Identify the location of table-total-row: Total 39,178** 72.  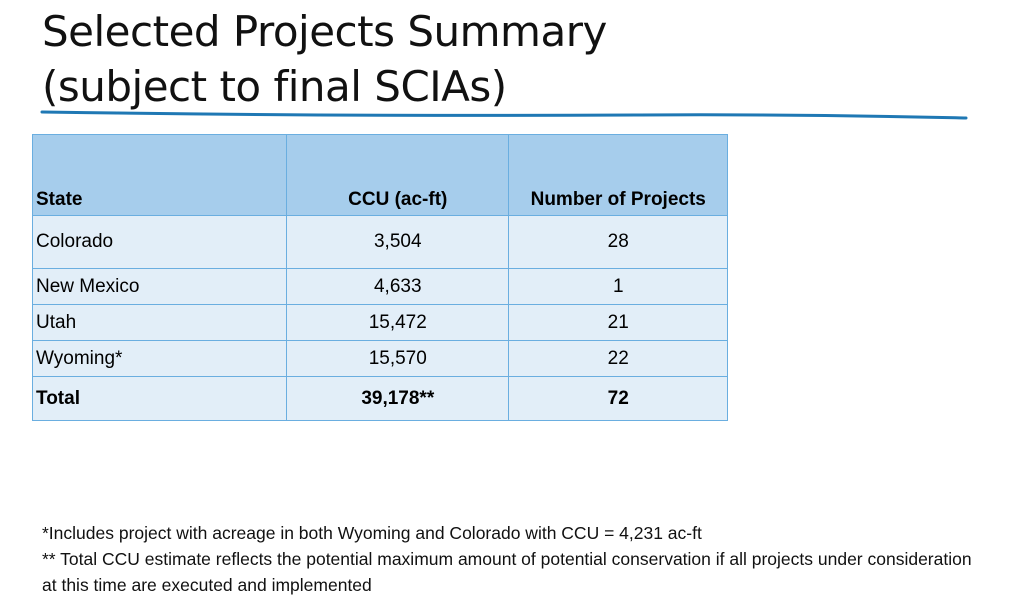
(379, 398).